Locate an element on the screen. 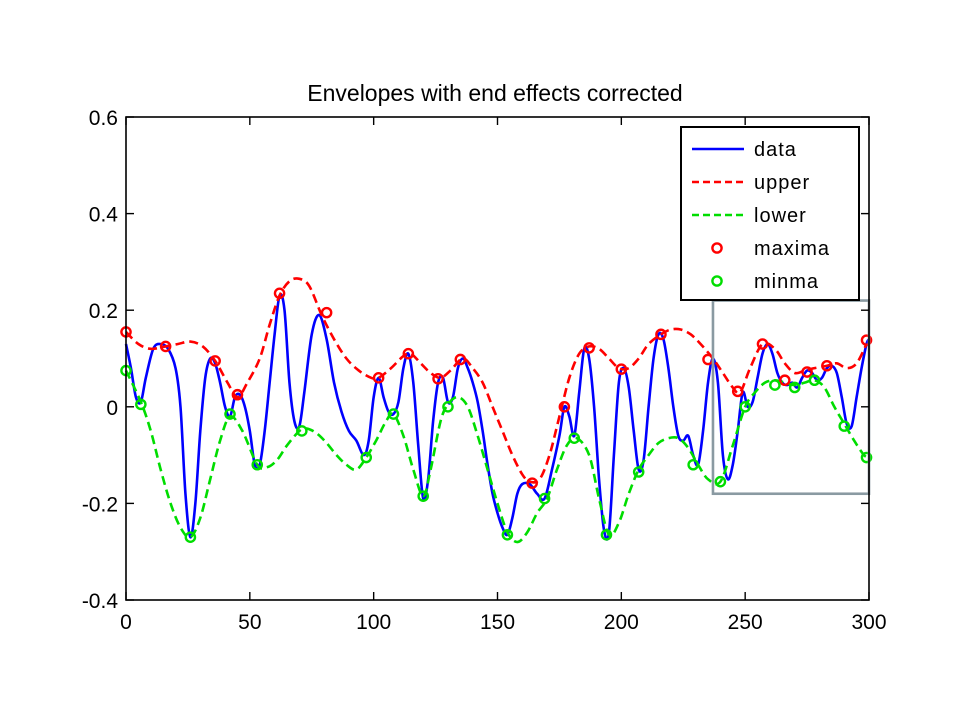 This screenshot has height=720, width=960. y-tick-label-0: -0.4 is located at coordinates (100, 601).